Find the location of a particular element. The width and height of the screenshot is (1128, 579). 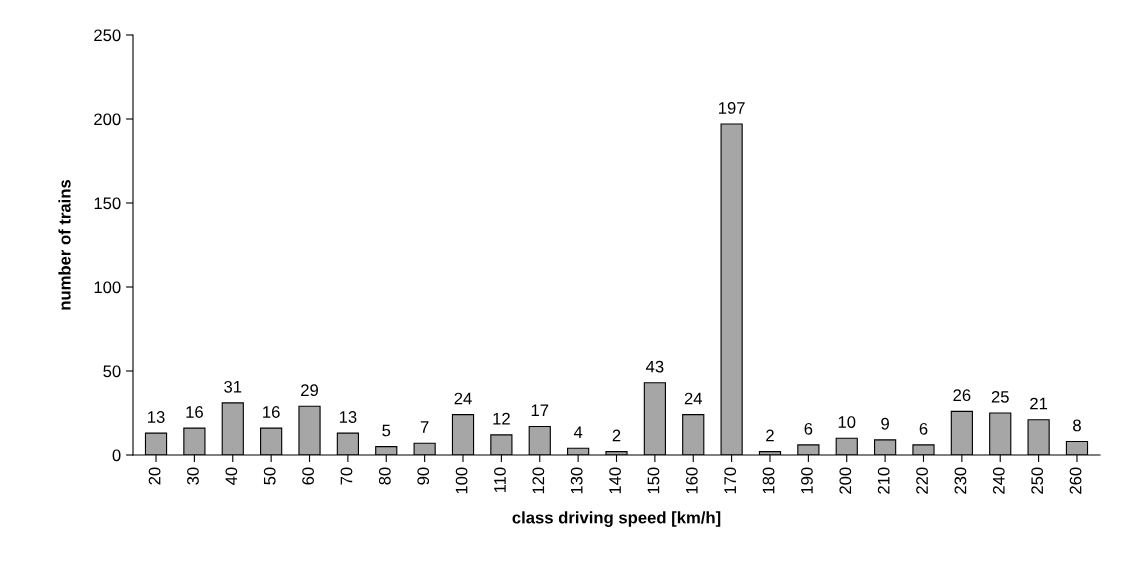

x-tick-label: 80 is located at coordinates (384, 476).